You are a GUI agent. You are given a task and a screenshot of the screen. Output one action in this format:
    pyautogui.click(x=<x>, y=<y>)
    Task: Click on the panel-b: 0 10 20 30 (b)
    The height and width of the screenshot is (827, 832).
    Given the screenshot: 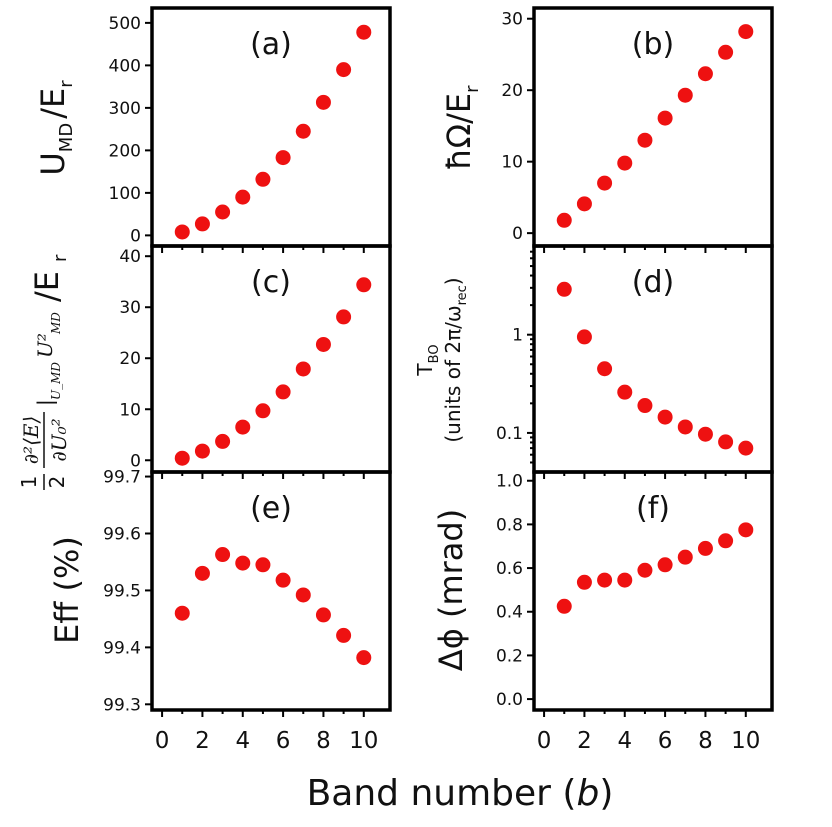 What is the action you would take?
    pyautogui.click(x=637, y=129)
    